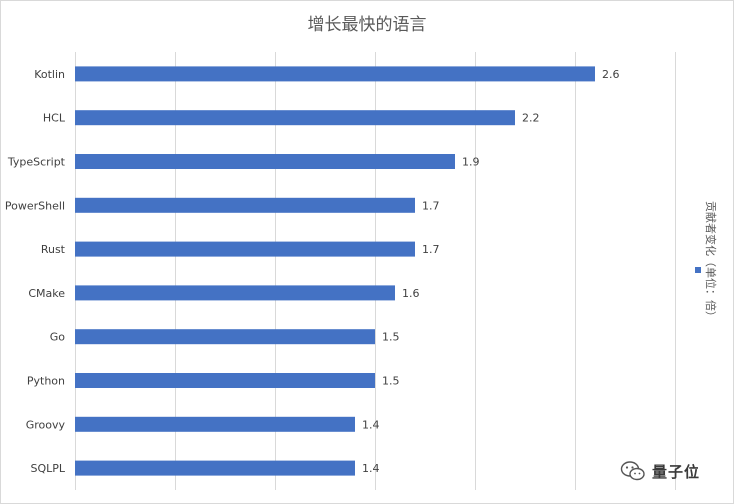 Image resolution: width=734 pixels, height=504 pixels. I want to click on data-label: 1.9, so click(471, 162).